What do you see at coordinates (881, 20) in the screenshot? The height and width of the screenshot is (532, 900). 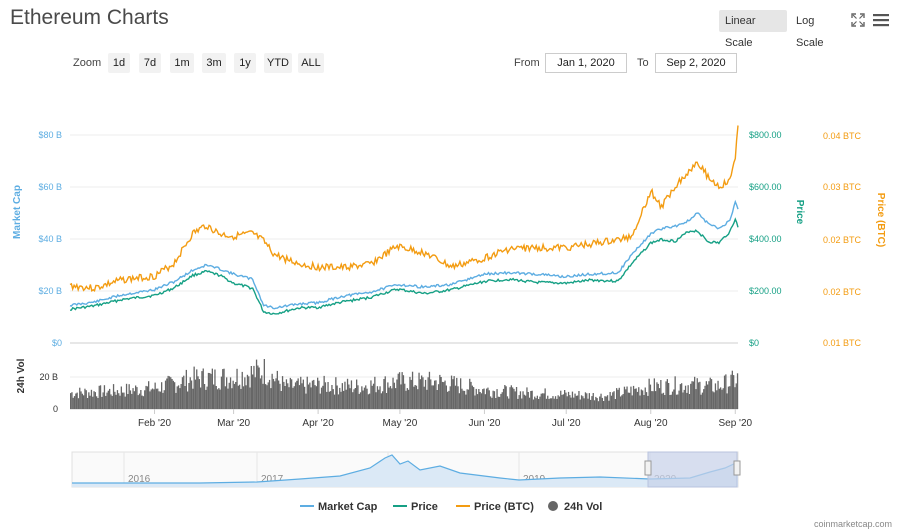 I see `hamburger-menu-icon` at bounding box center [881, 20].